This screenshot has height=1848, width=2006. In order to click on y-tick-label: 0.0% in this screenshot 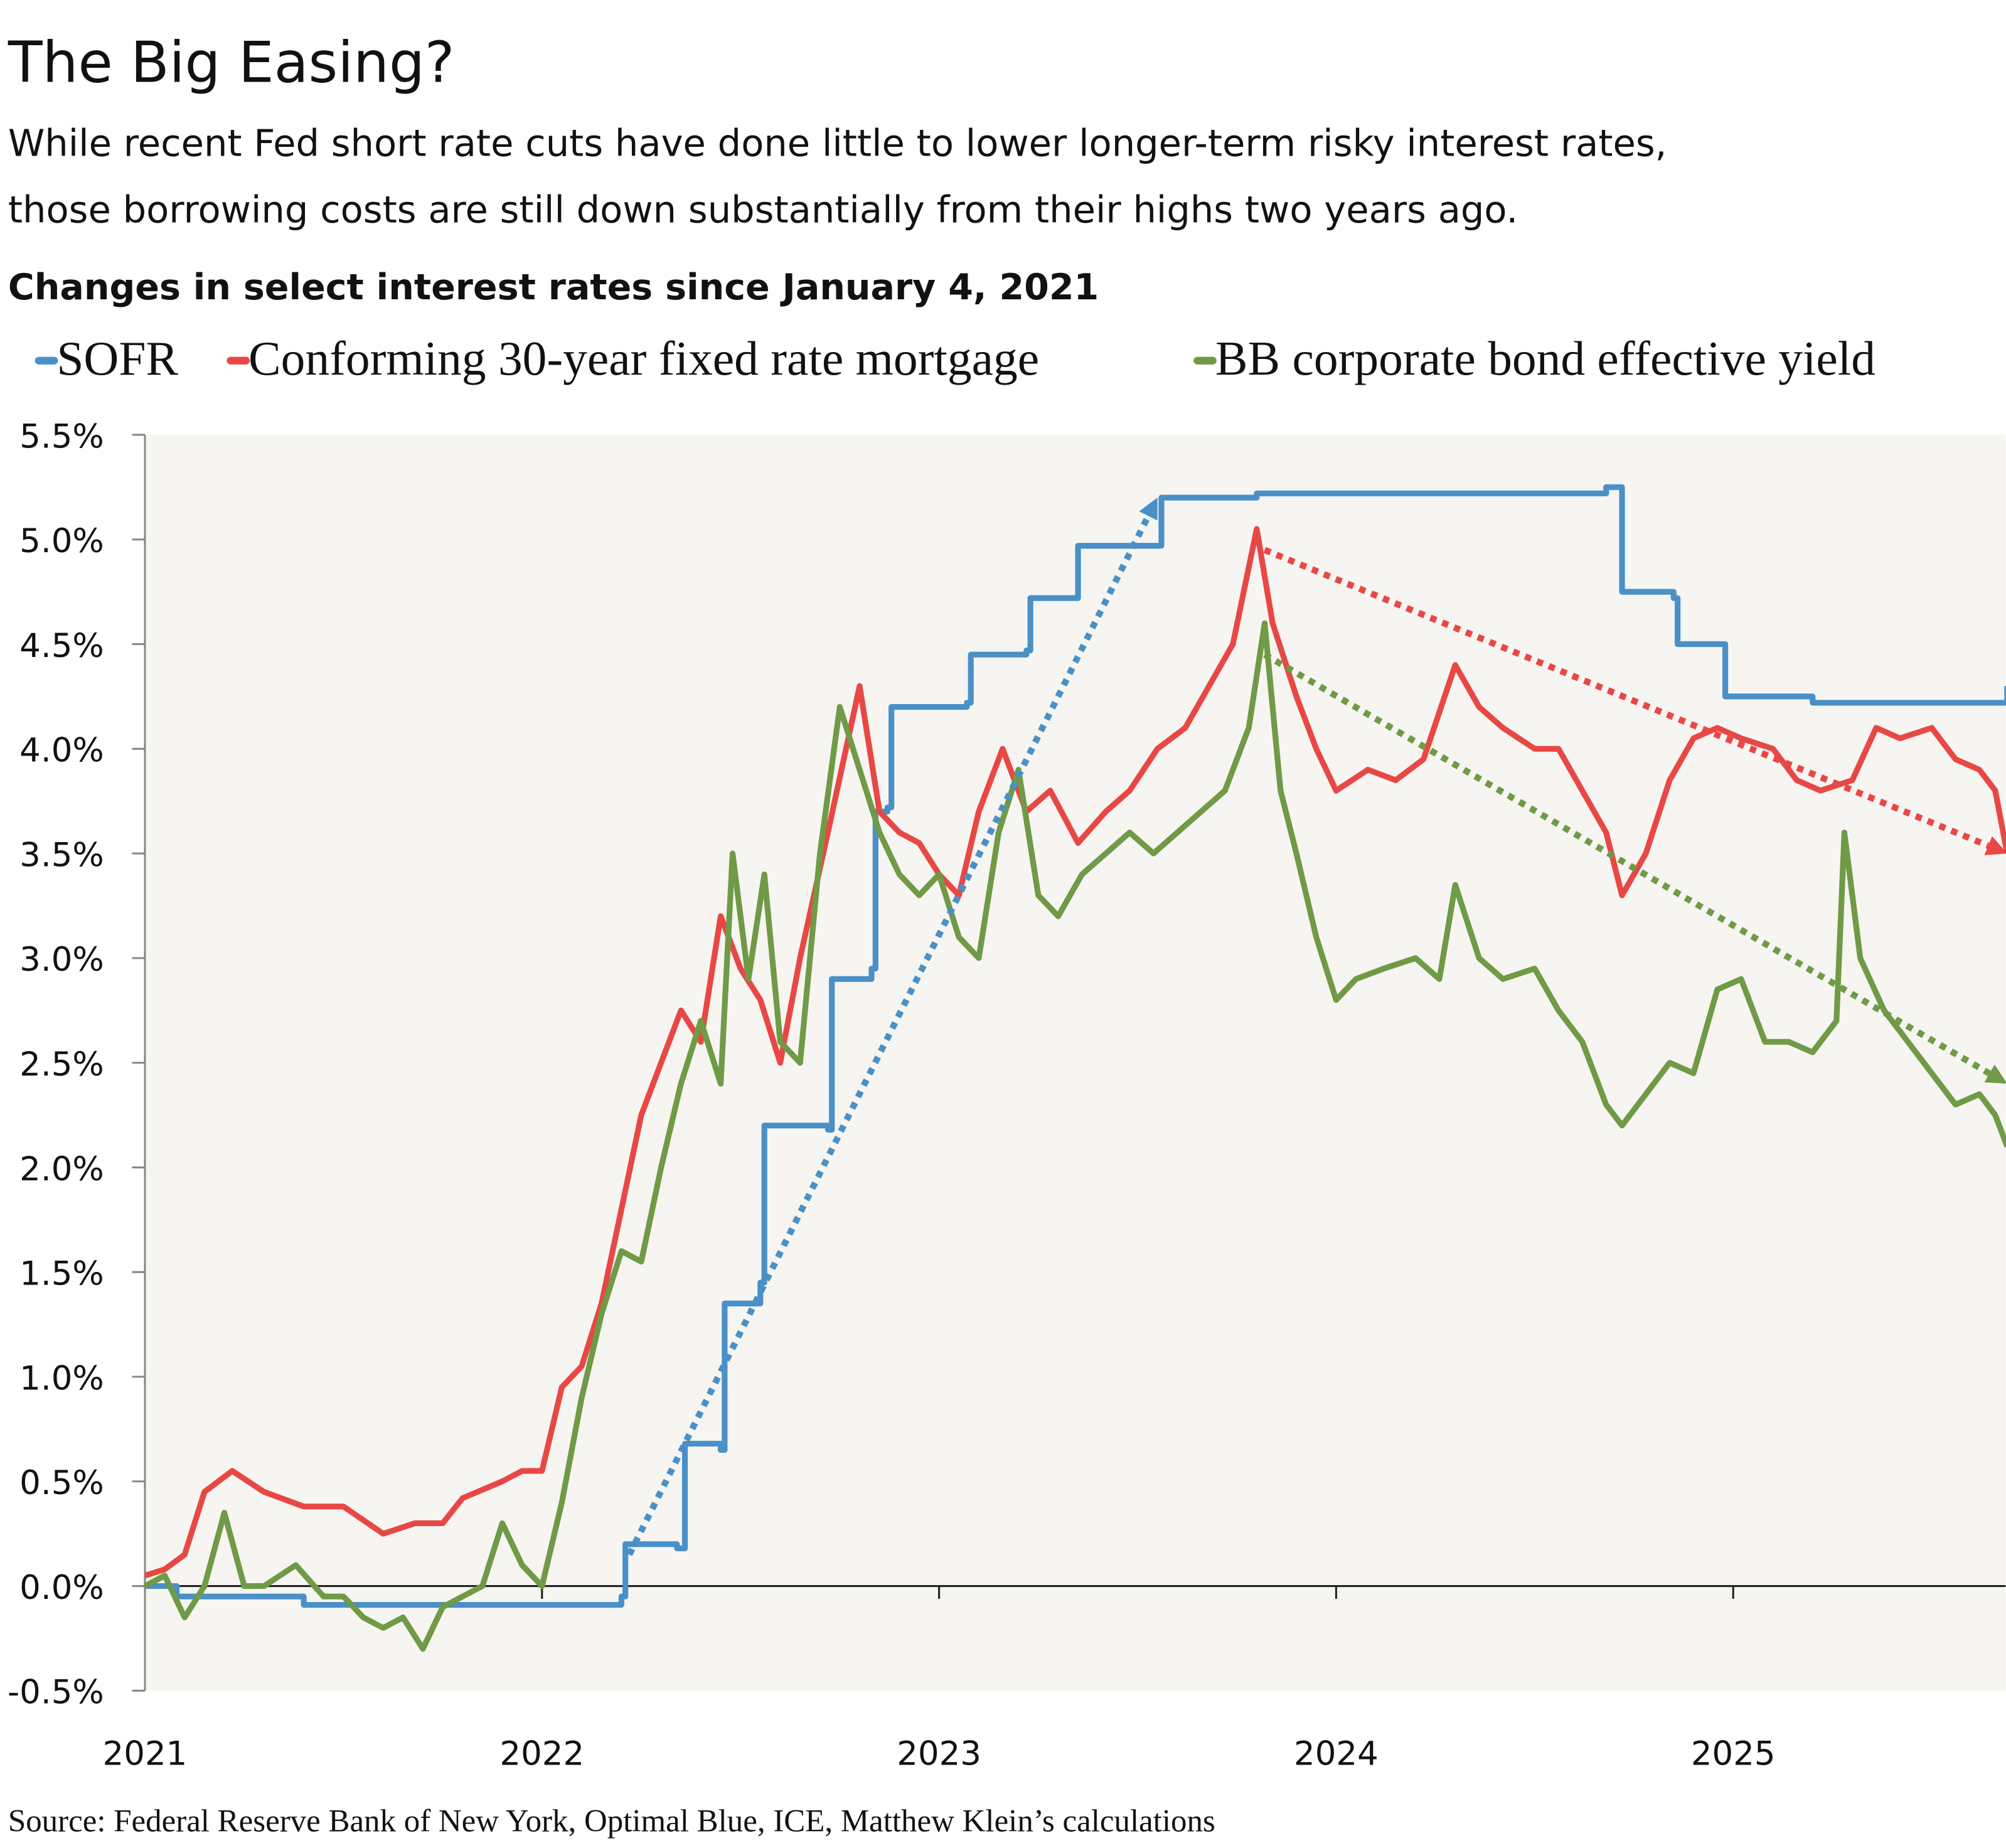, I will do `click(61, 1588)`.